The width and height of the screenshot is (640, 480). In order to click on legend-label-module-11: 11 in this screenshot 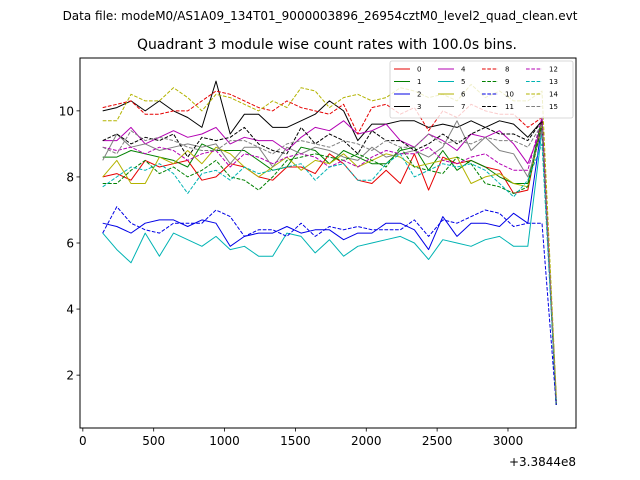, I will do `click(509, 107)`.